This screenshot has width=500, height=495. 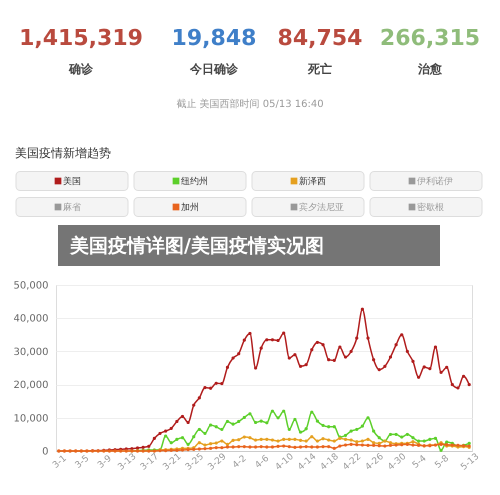 What do you see at coordinates (60, 462) in the screenshot?
I see `x-tick-label: 3-1` at bounding box center [60, 462].